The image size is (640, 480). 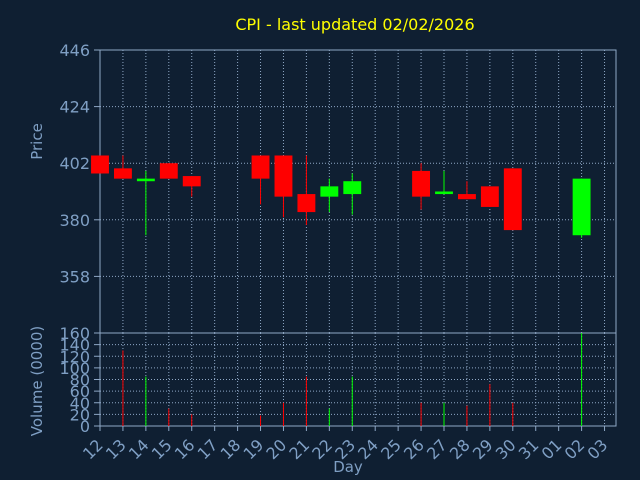 I want to click on price-tick-label: 380, so click(x=74, y=220).